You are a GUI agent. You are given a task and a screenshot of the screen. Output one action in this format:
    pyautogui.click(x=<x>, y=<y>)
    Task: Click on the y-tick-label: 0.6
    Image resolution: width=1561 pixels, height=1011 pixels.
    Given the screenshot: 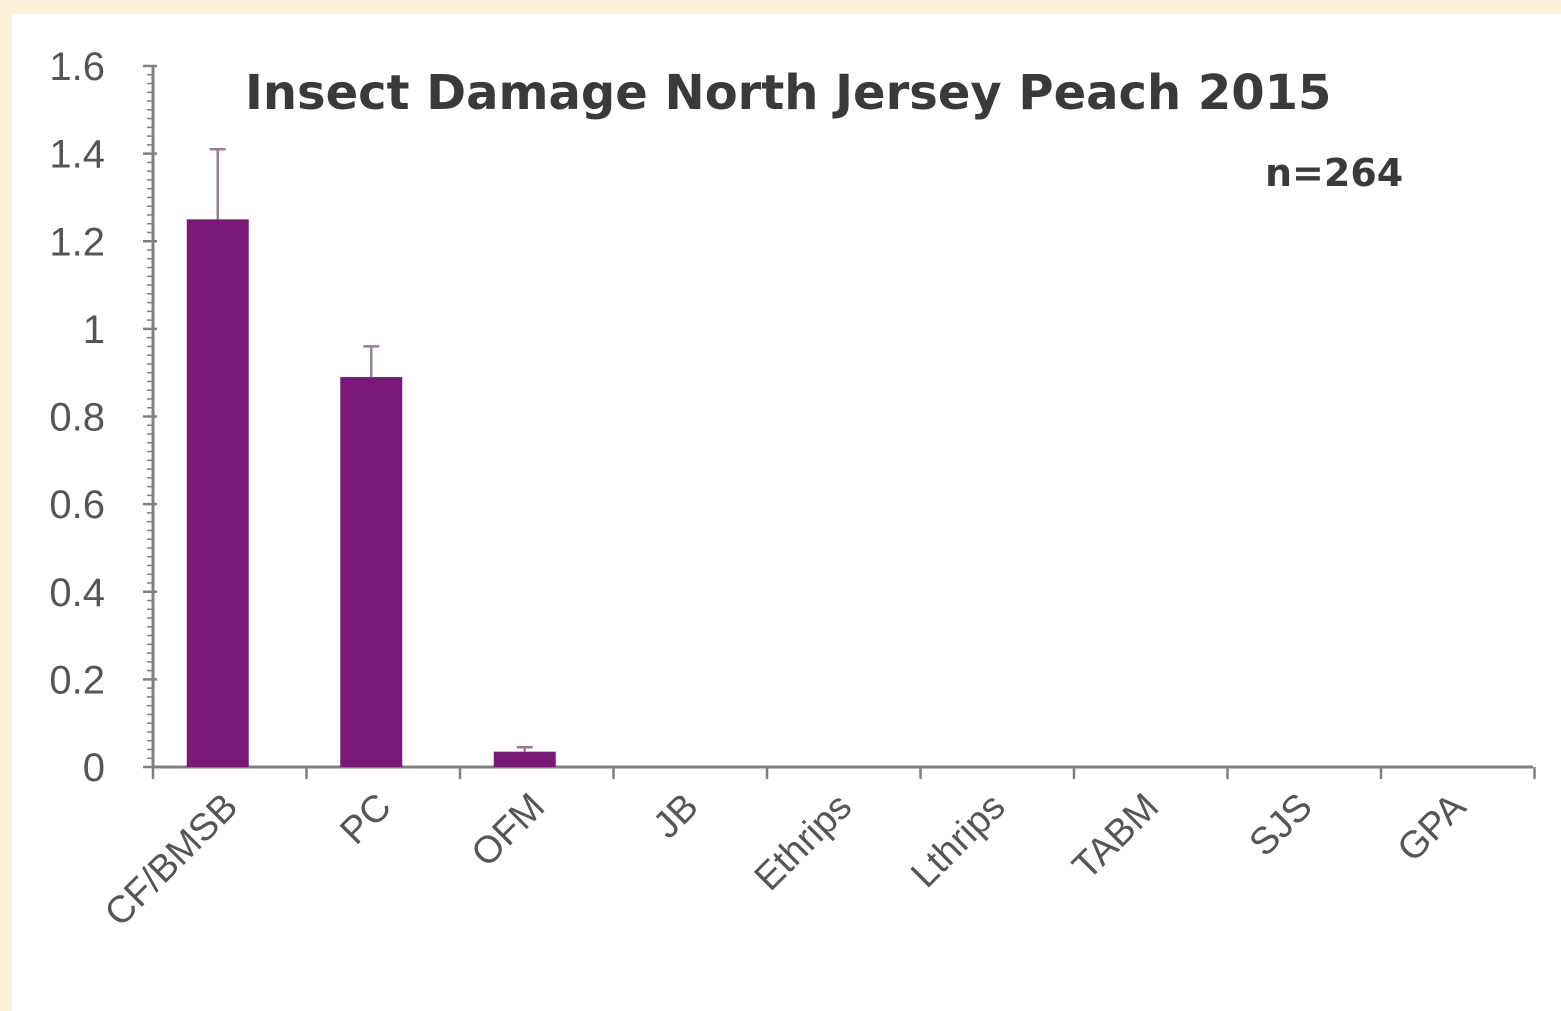 What is the action you would take?
    pyautogui.click(x=77, y=505)
    